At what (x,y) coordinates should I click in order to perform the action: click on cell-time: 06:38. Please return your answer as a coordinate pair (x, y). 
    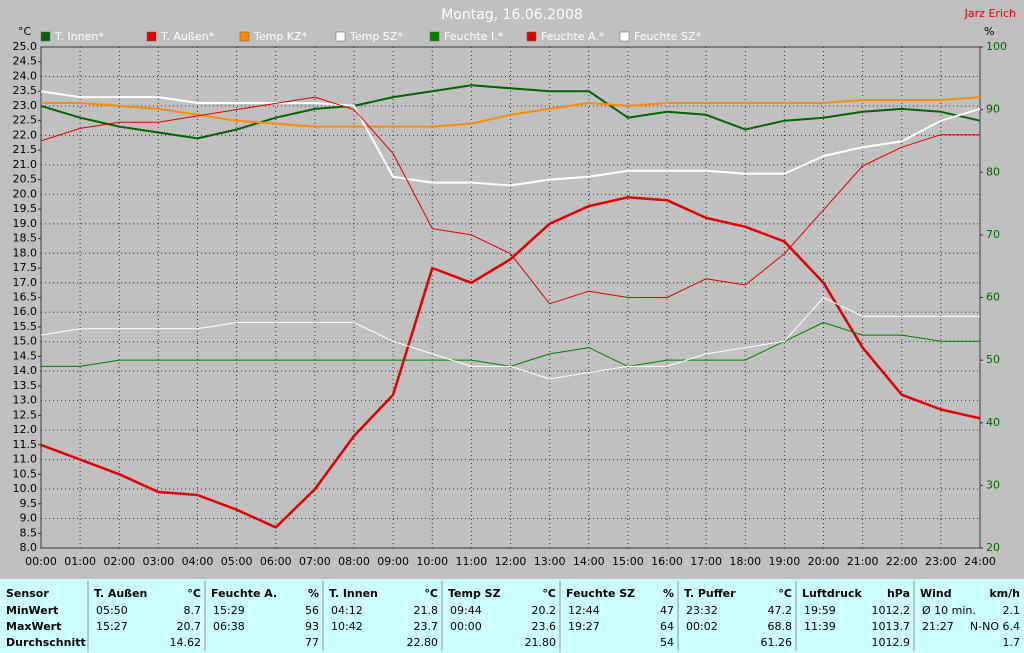
    Looking at the image, I should click on (229, 626).